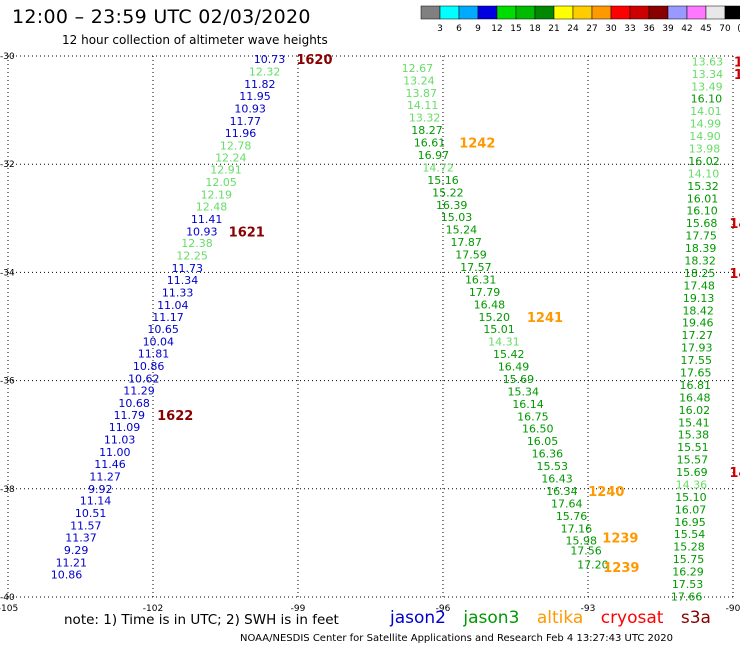 The width and height of the screenshot is (740, 650). I want to click on wave-height-label: 16.49, so click(514, 367).